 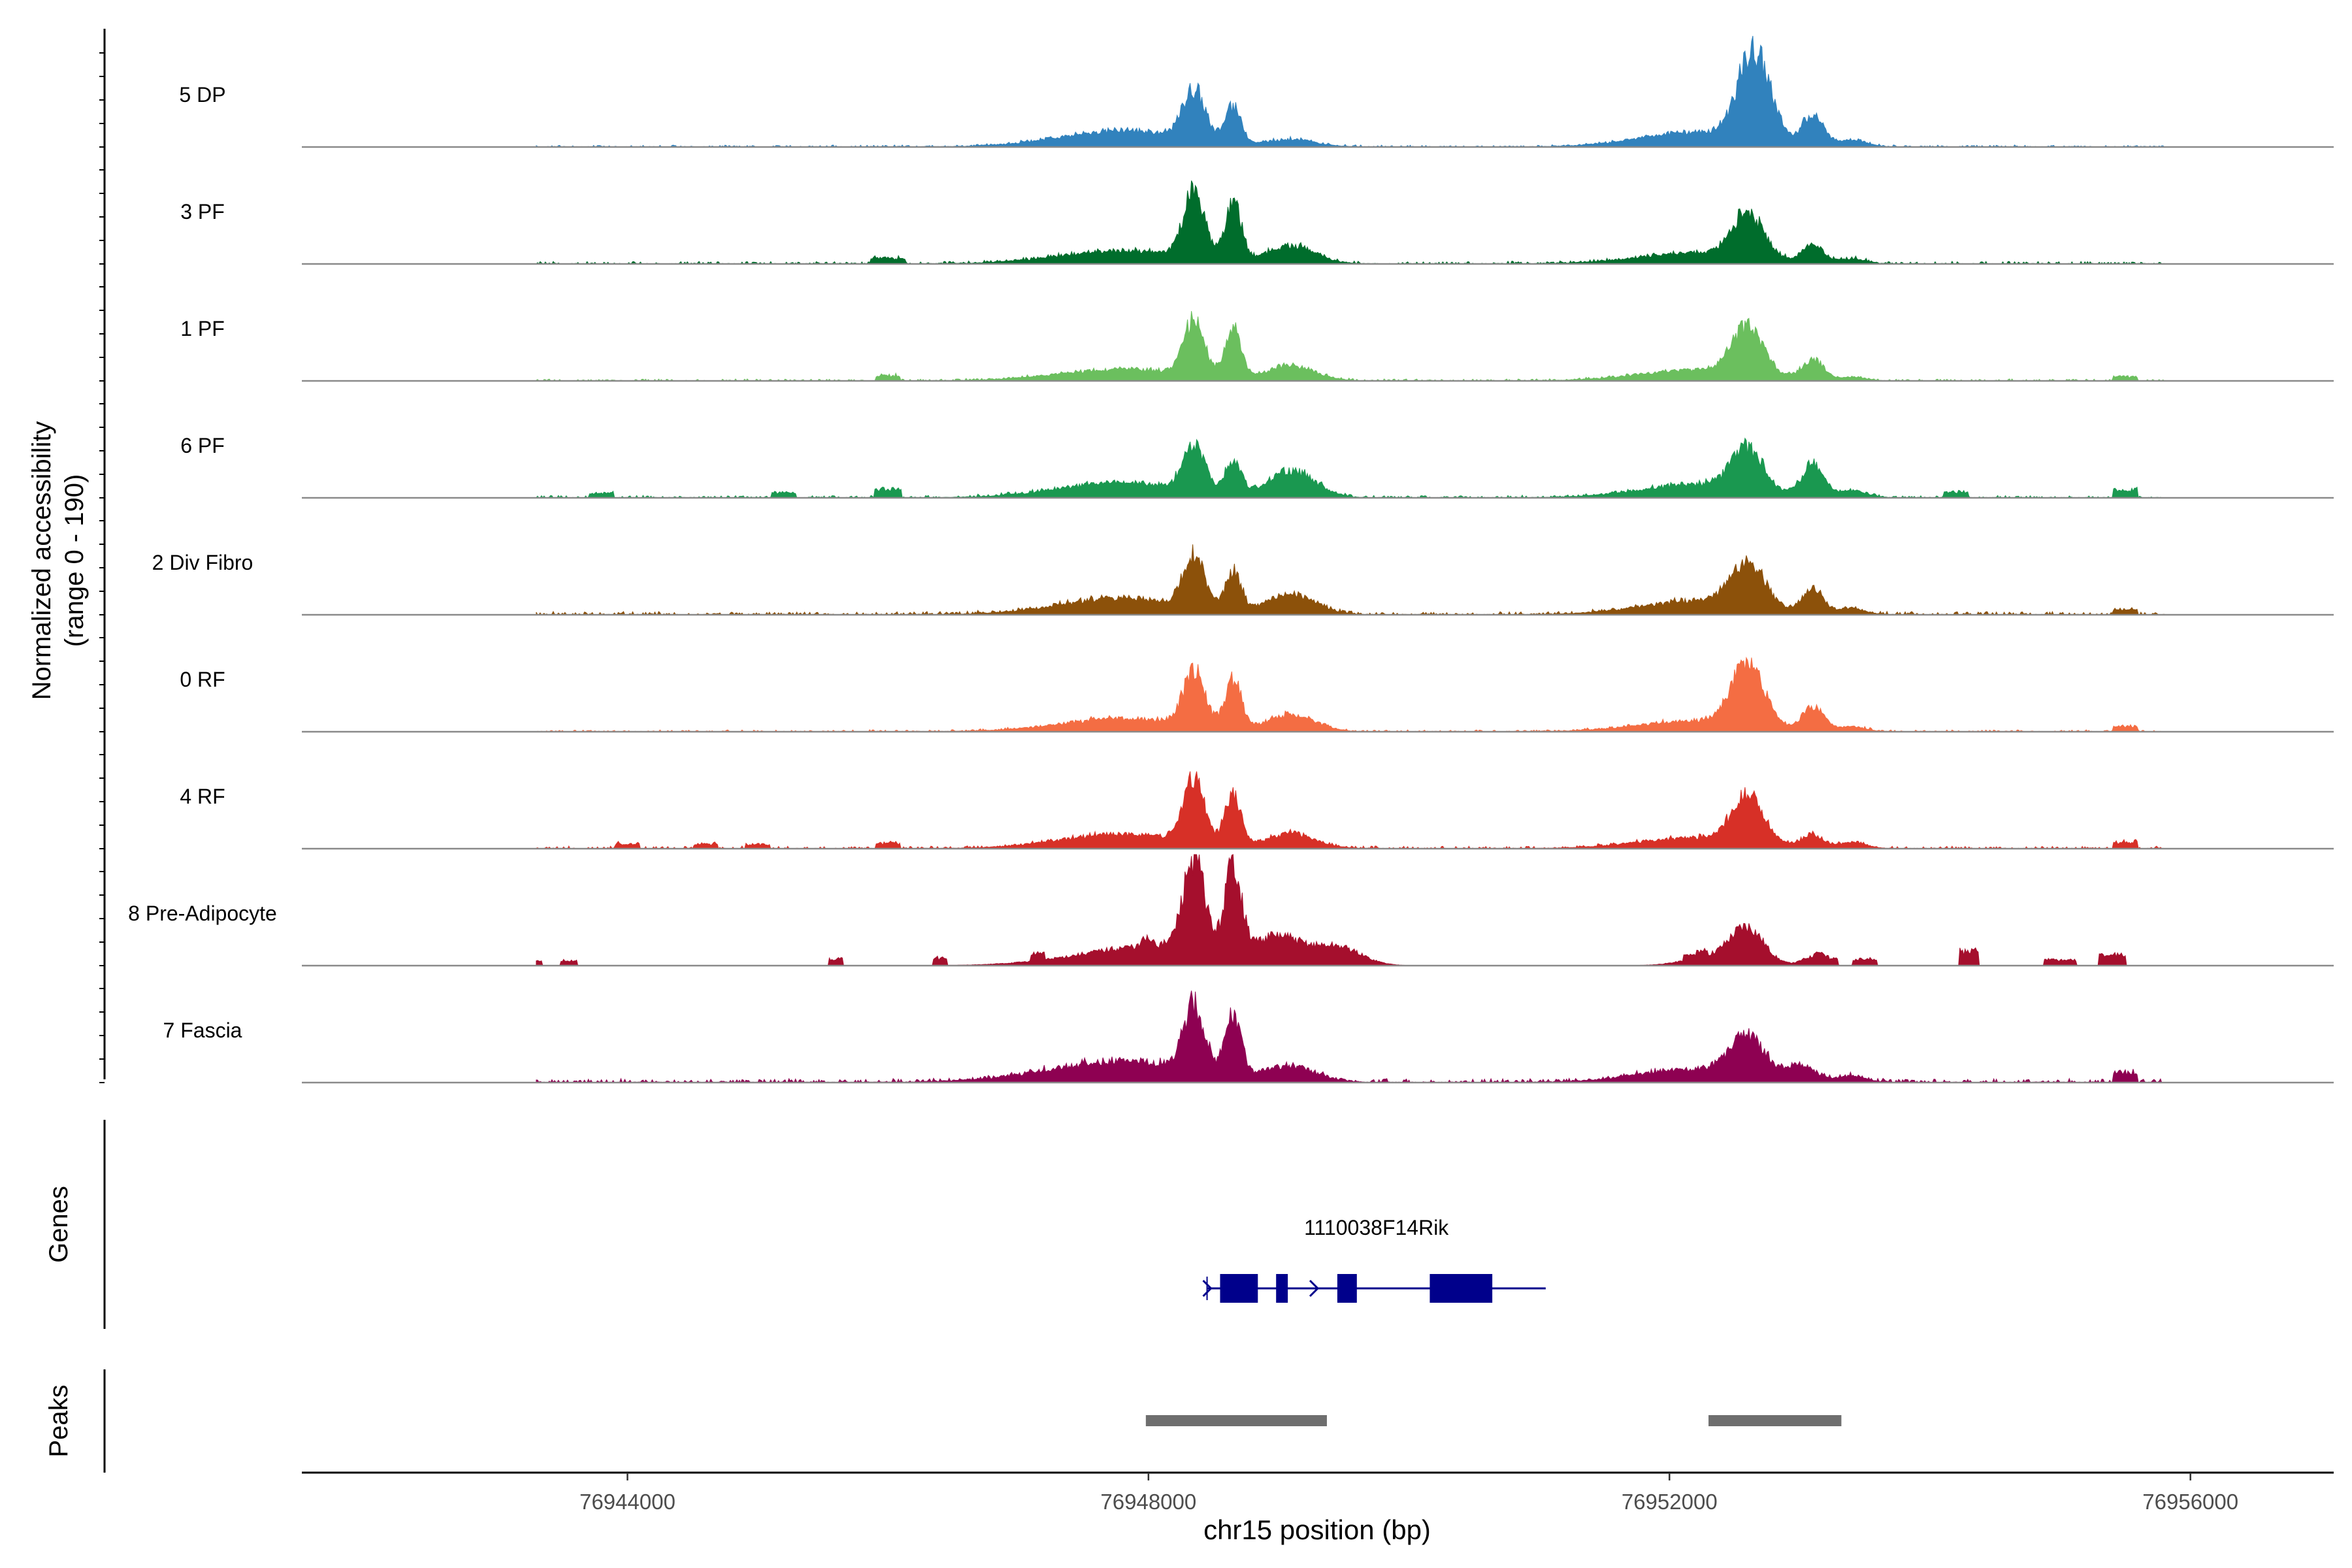 I want to click on x-axis-ticks: 76944000 76948000 76952000 76956000, so click(x=1409, y=1493).